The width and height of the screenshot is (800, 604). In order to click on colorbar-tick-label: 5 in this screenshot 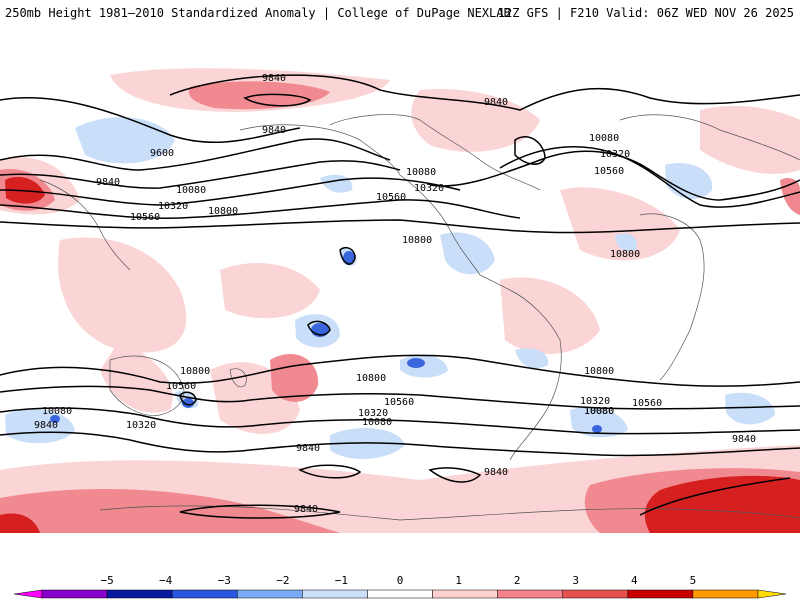, I will do `click(693, 580)`.